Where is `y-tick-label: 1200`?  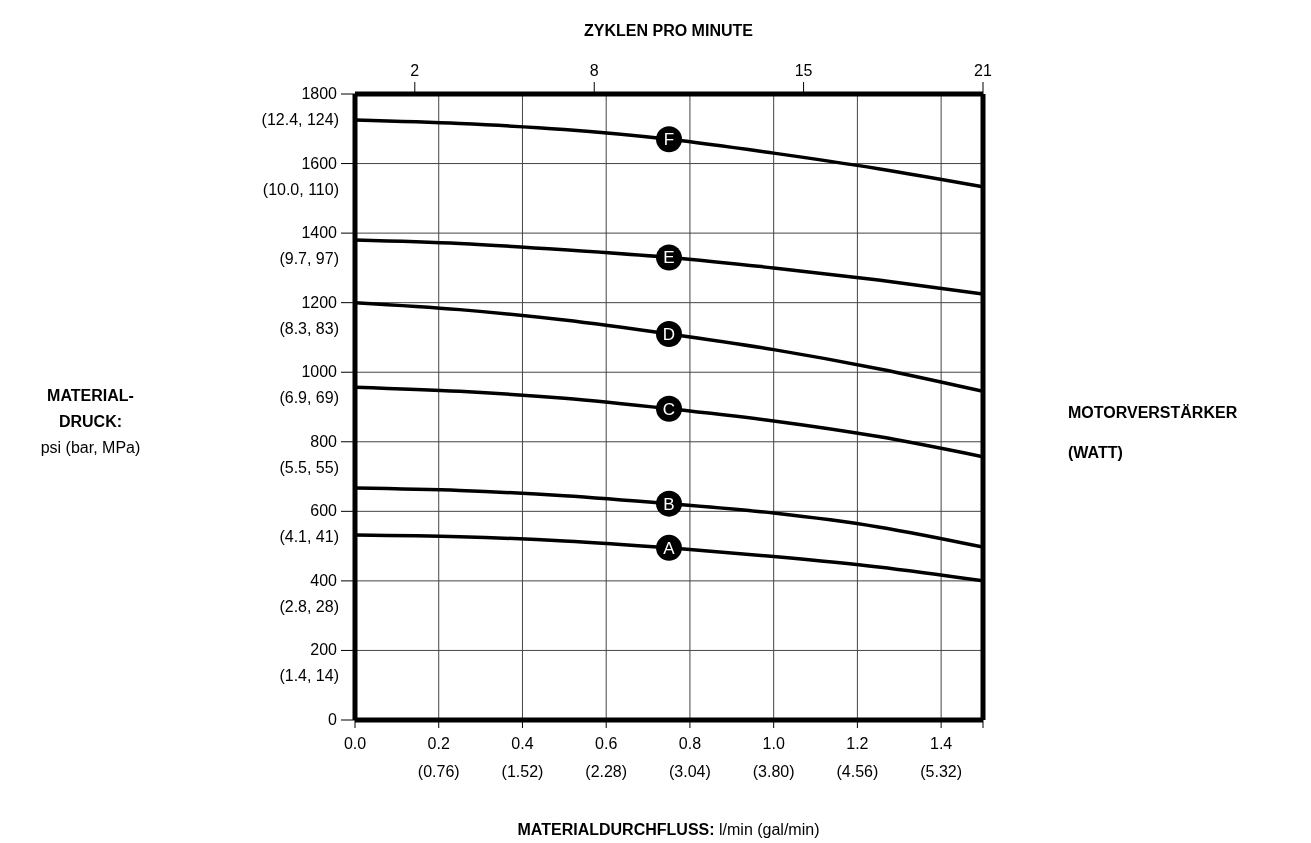 y-tick-label: 1200 is located at coordinates (319, 302).